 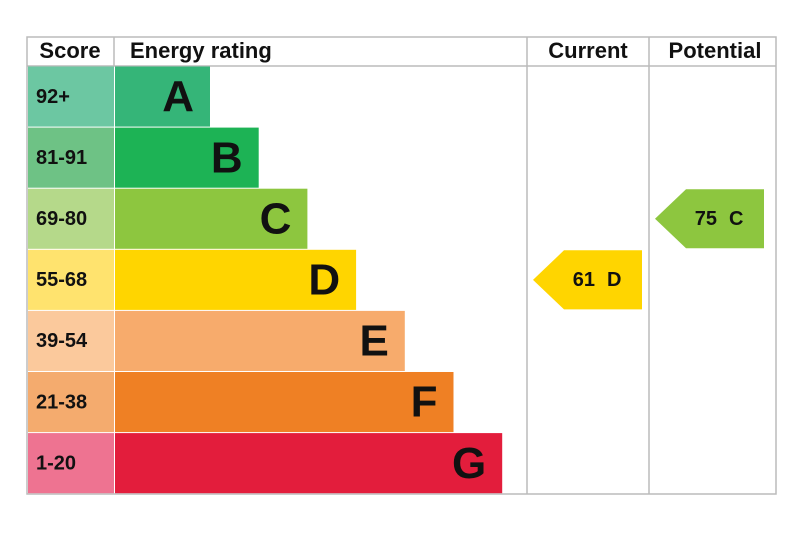 What do you see at coordinates (178, 96) in the screenshot?
I see `rating-letter: A` at bounding box center [178, 96].